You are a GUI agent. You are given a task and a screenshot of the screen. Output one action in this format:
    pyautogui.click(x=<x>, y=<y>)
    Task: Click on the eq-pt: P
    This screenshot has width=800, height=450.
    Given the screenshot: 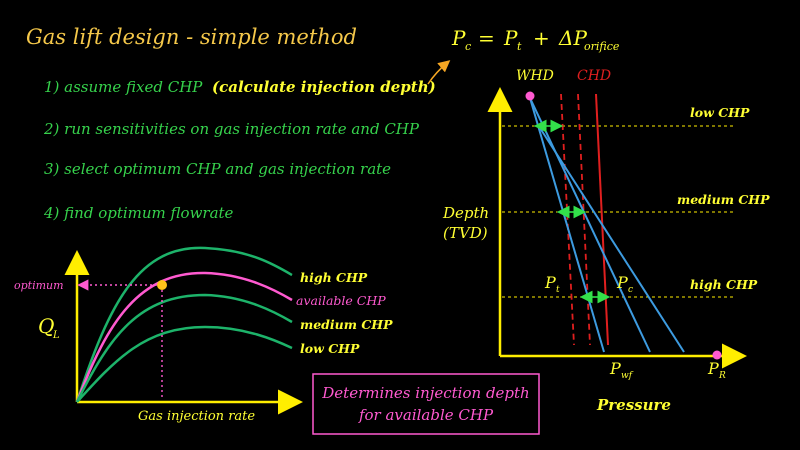 What is the action you would take?
    pyautogui.click(x=510, y=38)
    